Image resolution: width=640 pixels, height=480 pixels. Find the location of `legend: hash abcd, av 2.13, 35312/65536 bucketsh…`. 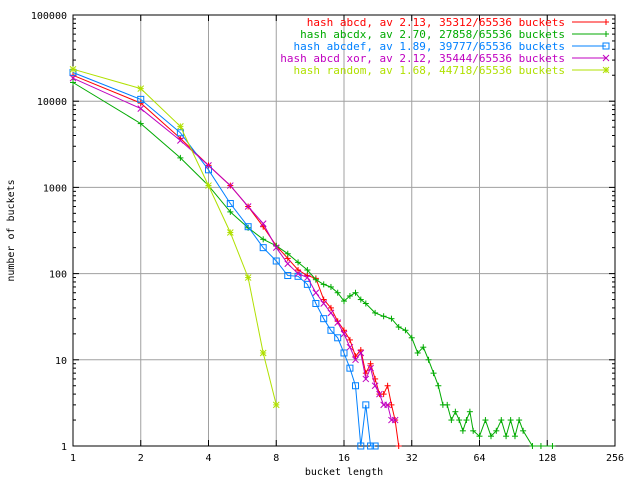

legend: hash abcd, av 2.13, 35312/65536 bucketsh… is located at coordinates (445, 46).